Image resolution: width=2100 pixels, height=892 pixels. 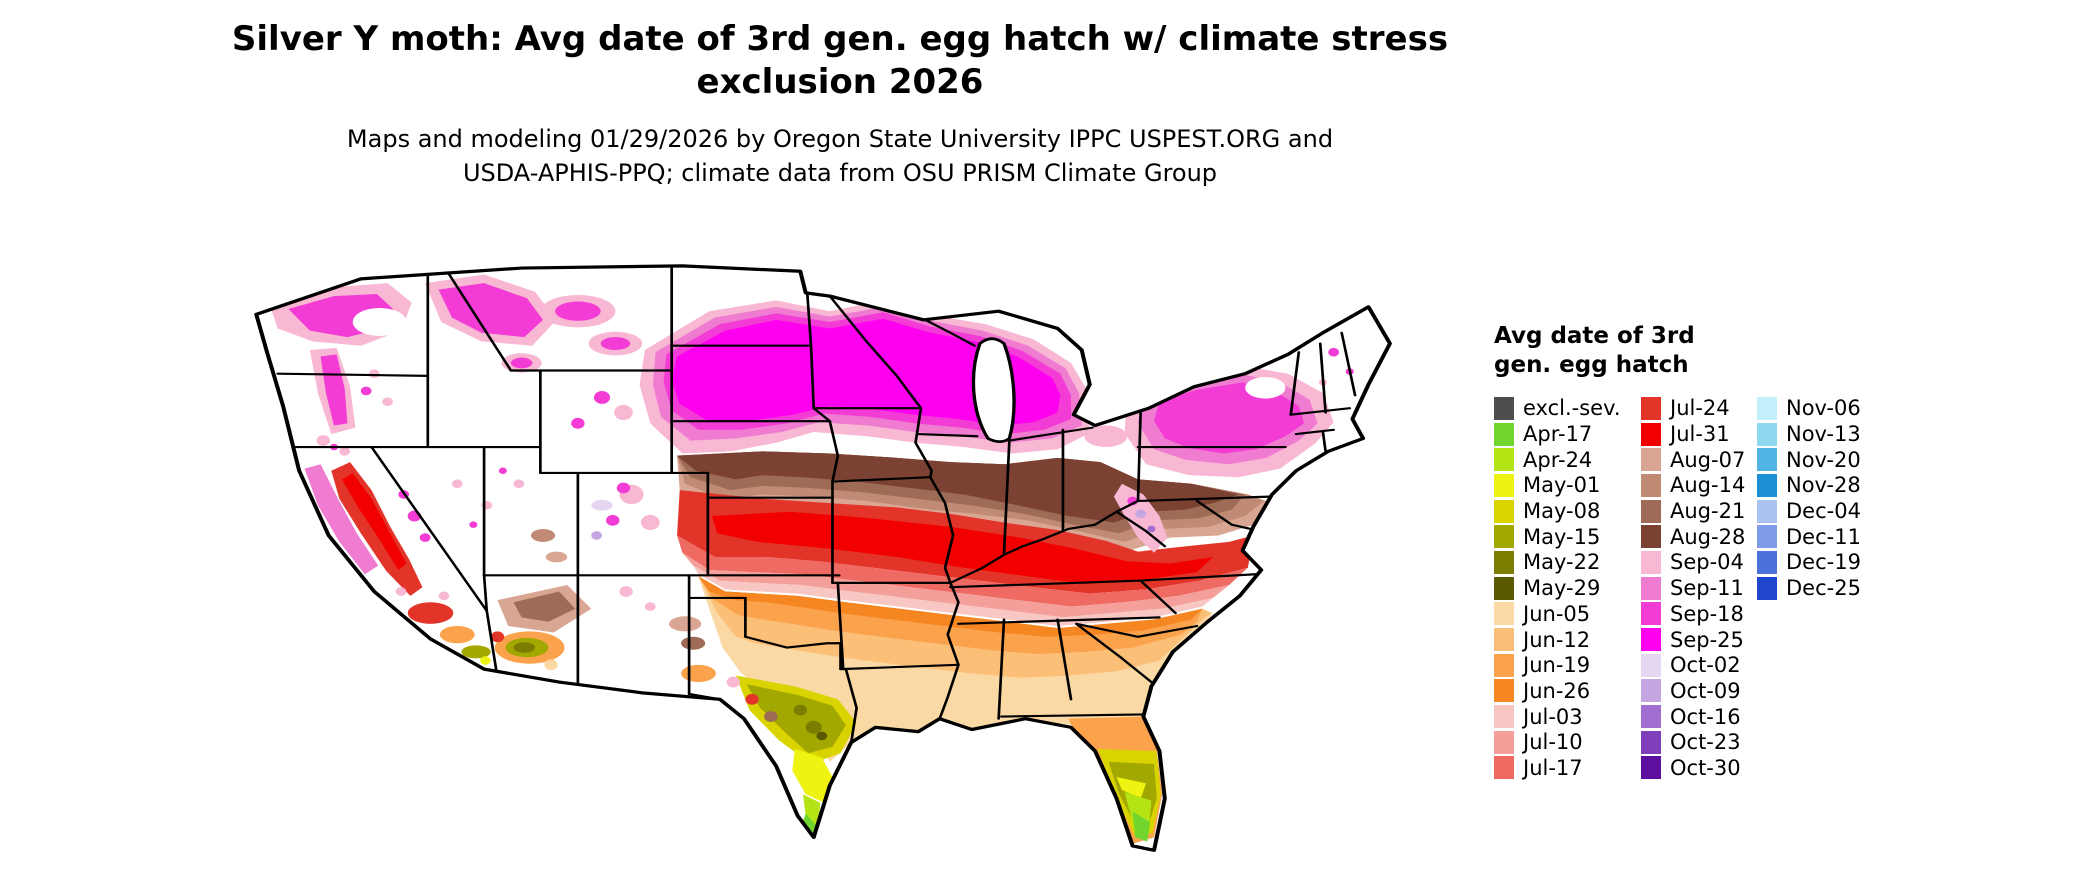 I want to click on legend-item: Oct-23, so click(x=1699, y=742).